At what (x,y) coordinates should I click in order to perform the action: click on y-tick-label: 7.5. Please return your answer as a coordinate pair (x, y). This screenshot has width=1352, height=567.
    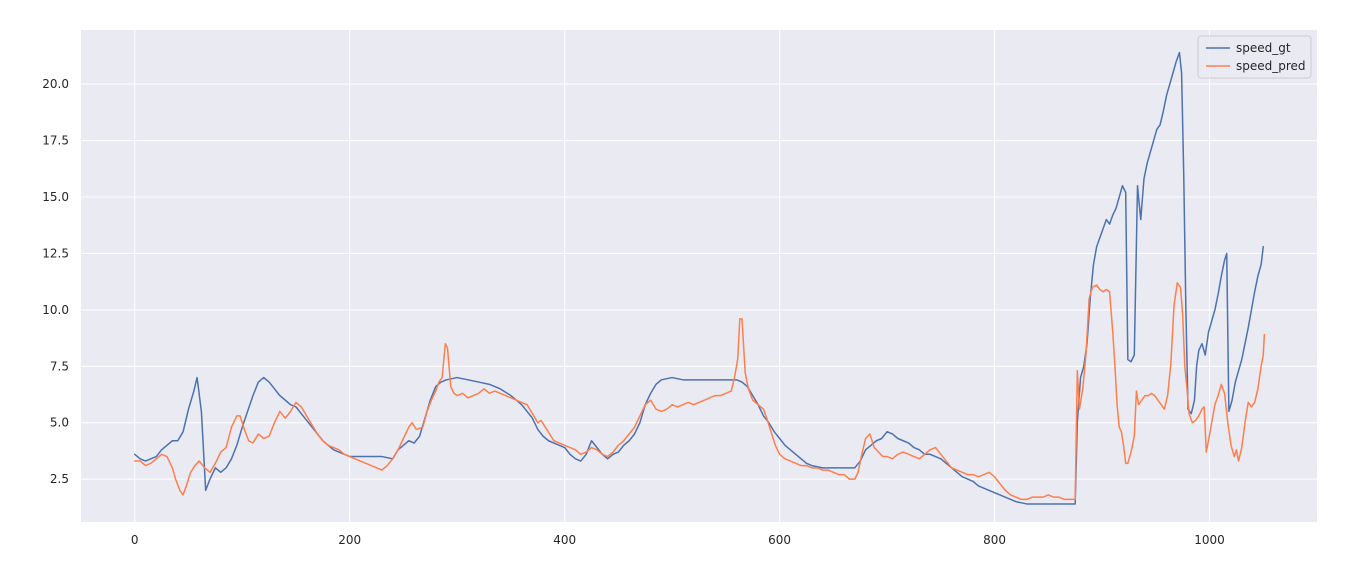
    Looking at the image, I should click on (59, 366).